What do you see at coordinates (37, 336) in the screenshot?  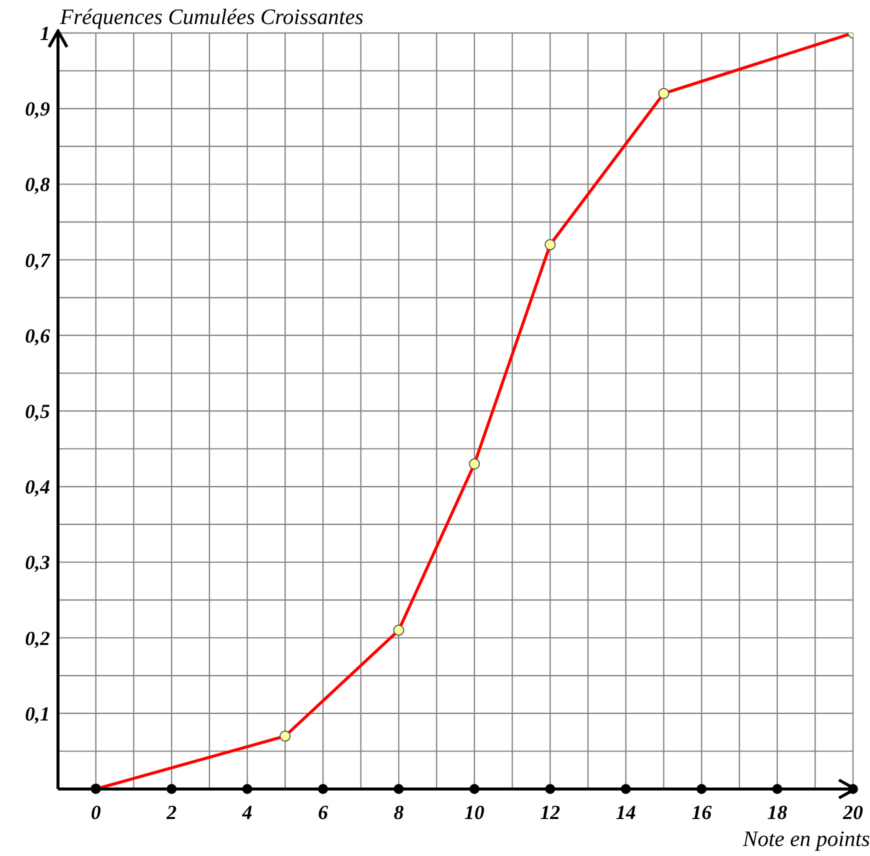 I see `y-tick-label: 0,6` at bounding box center [37, 336].